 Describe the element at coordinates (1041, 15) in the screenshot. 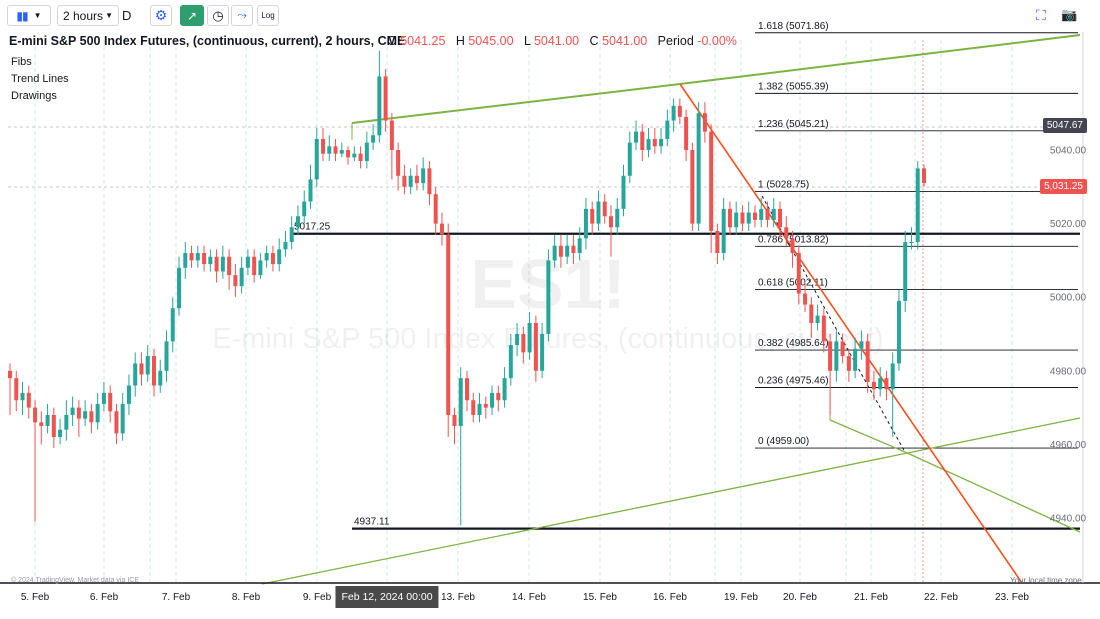

I see `fullscreen-icon: ⛶` at that location.